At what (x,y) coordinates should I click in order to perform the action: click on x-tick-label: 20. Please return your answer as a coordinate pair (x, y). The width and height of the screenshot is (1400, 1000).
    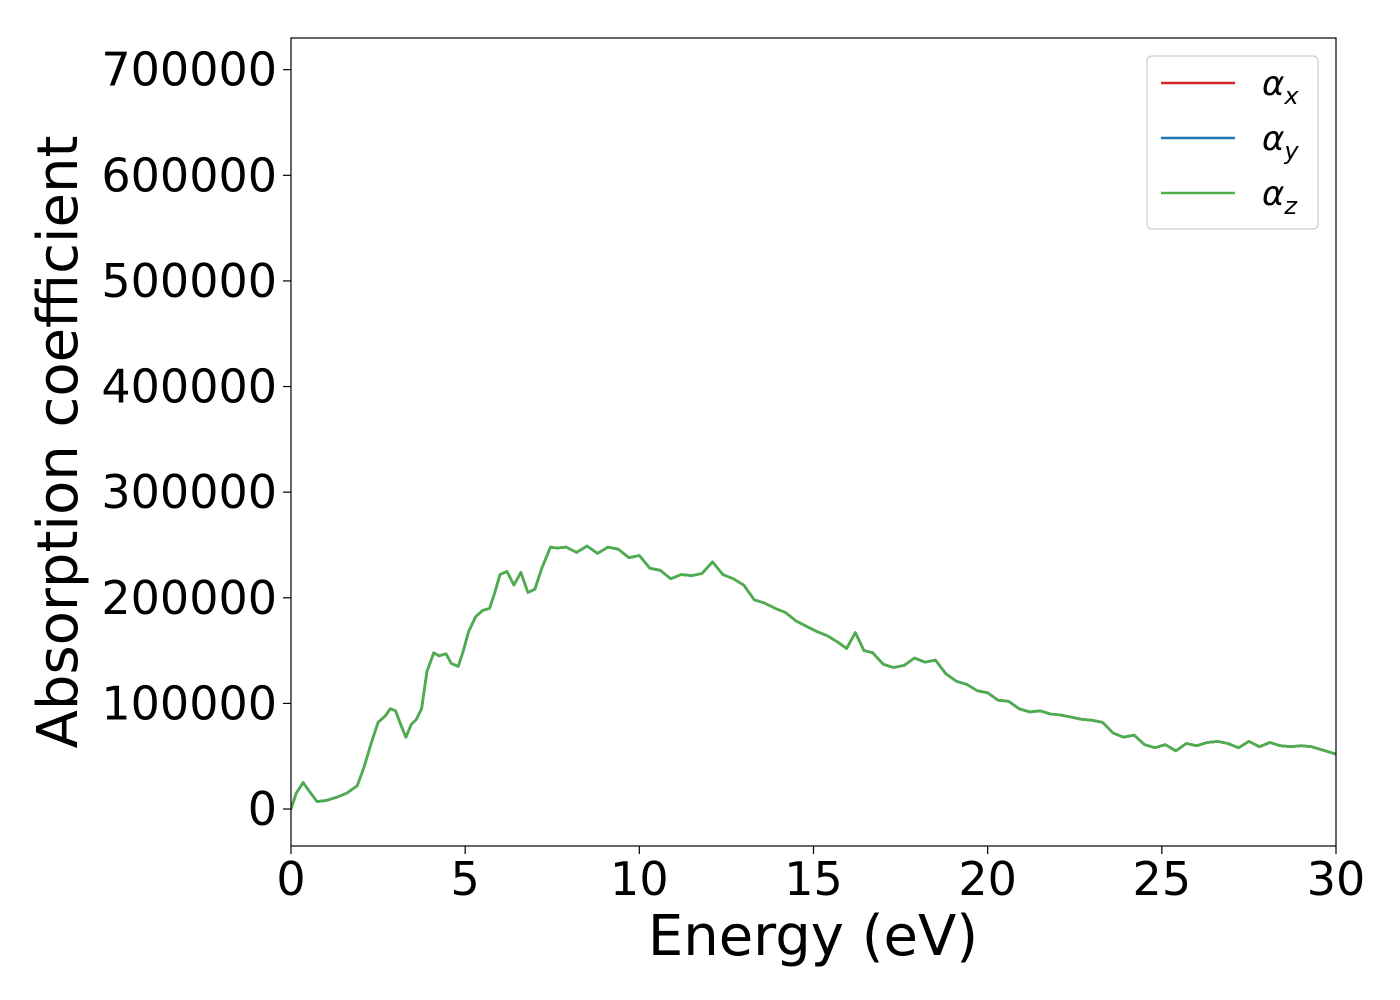
    Looking at the image, I should click on (987, 879).